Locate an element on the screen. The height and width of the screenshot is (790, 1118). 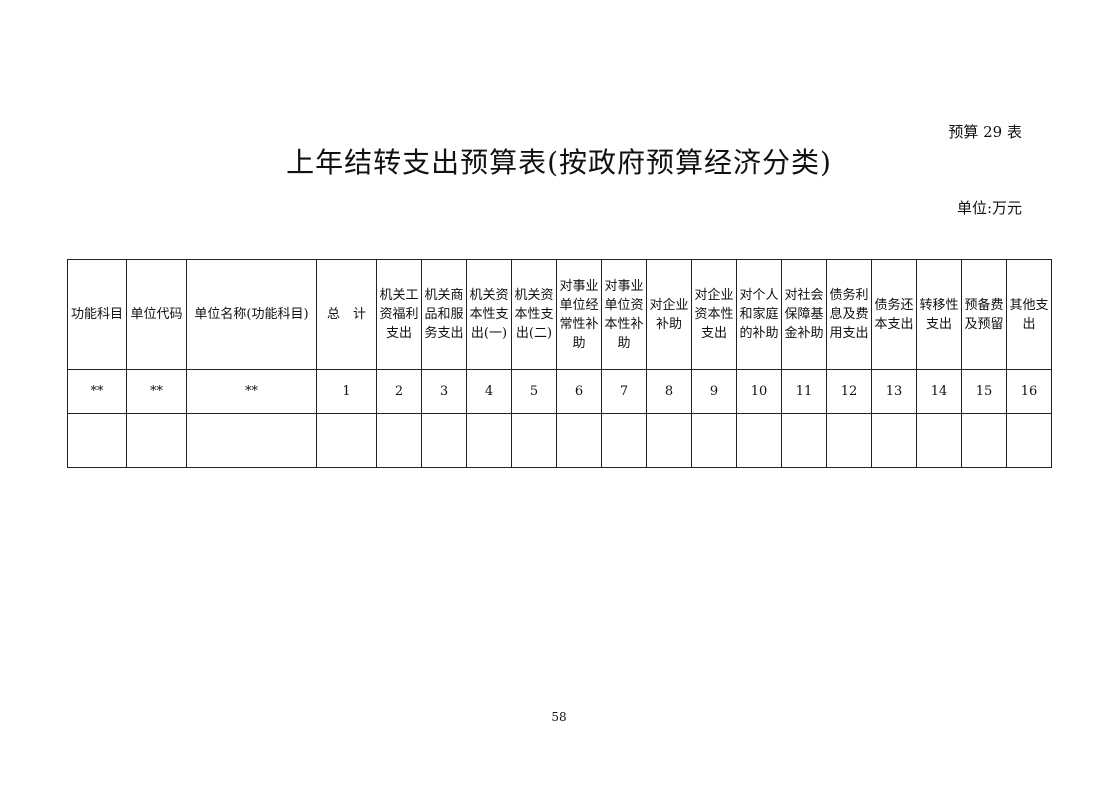
table-cell: 2 is located at coordinates (399, 391).